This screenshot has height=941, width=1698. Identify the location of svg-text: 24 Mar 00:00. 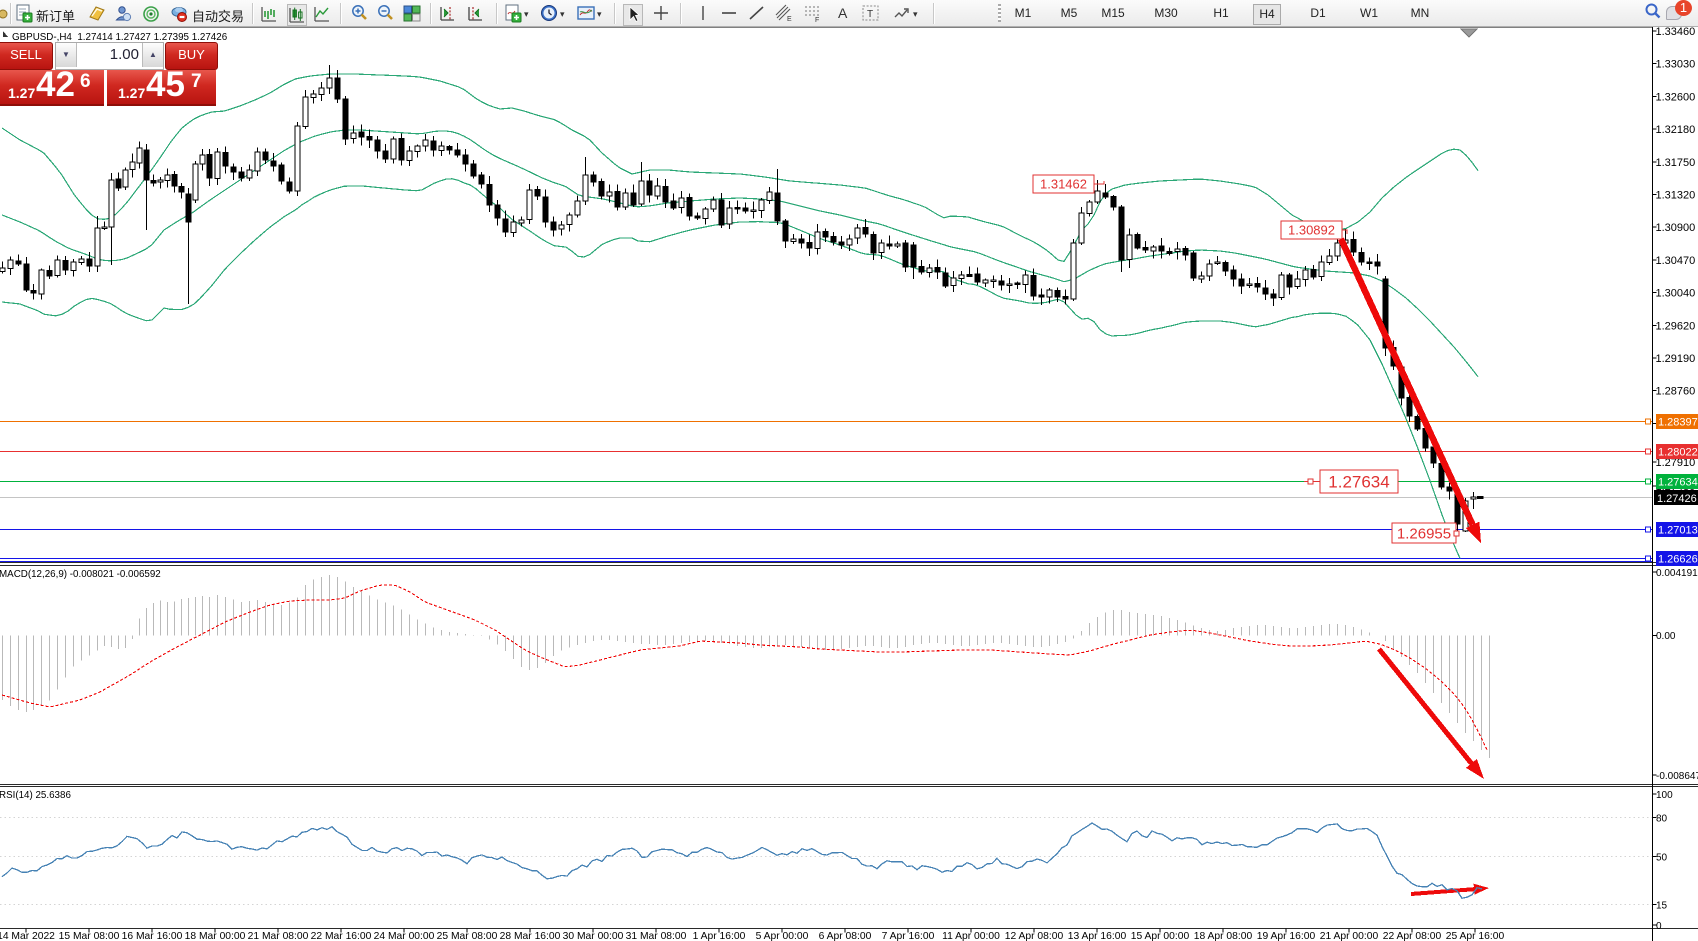
(404, 936).